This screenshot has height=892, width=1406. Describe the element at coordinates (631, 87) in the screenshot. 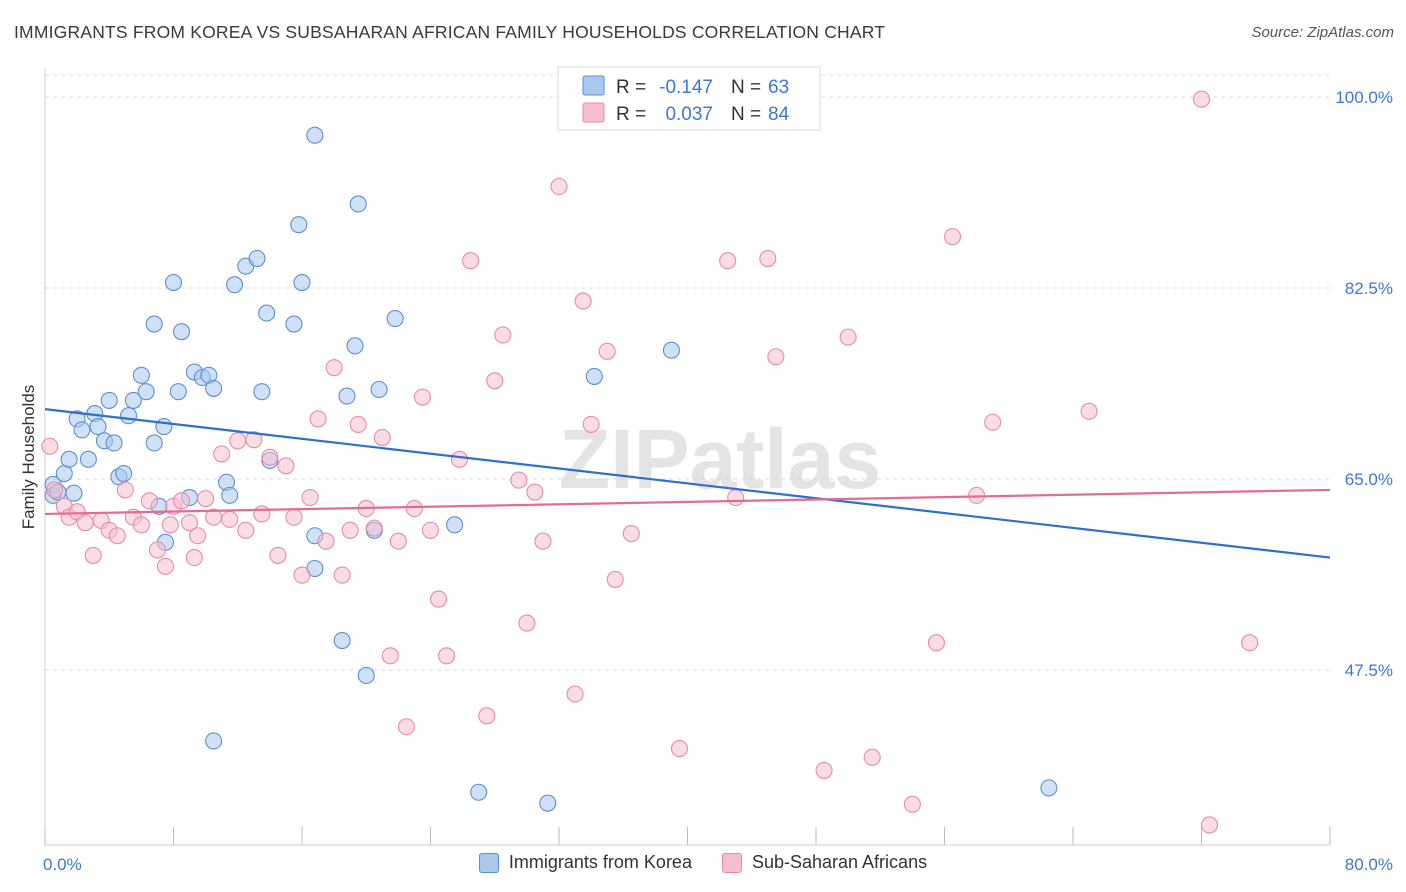

I see `legend-r-label: R =` at that location.